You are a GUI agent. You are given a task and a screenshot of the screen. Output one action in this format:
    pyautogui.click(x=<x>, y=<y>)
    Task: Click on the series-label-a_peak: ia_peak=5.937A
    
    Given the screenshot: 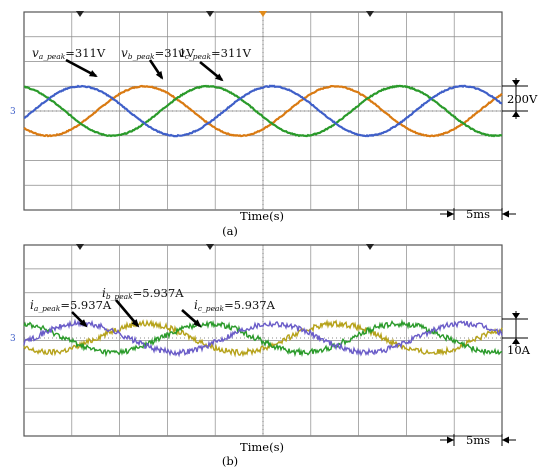 What is the action you would take?
    pyautogui.click(x=71, y=305)
    